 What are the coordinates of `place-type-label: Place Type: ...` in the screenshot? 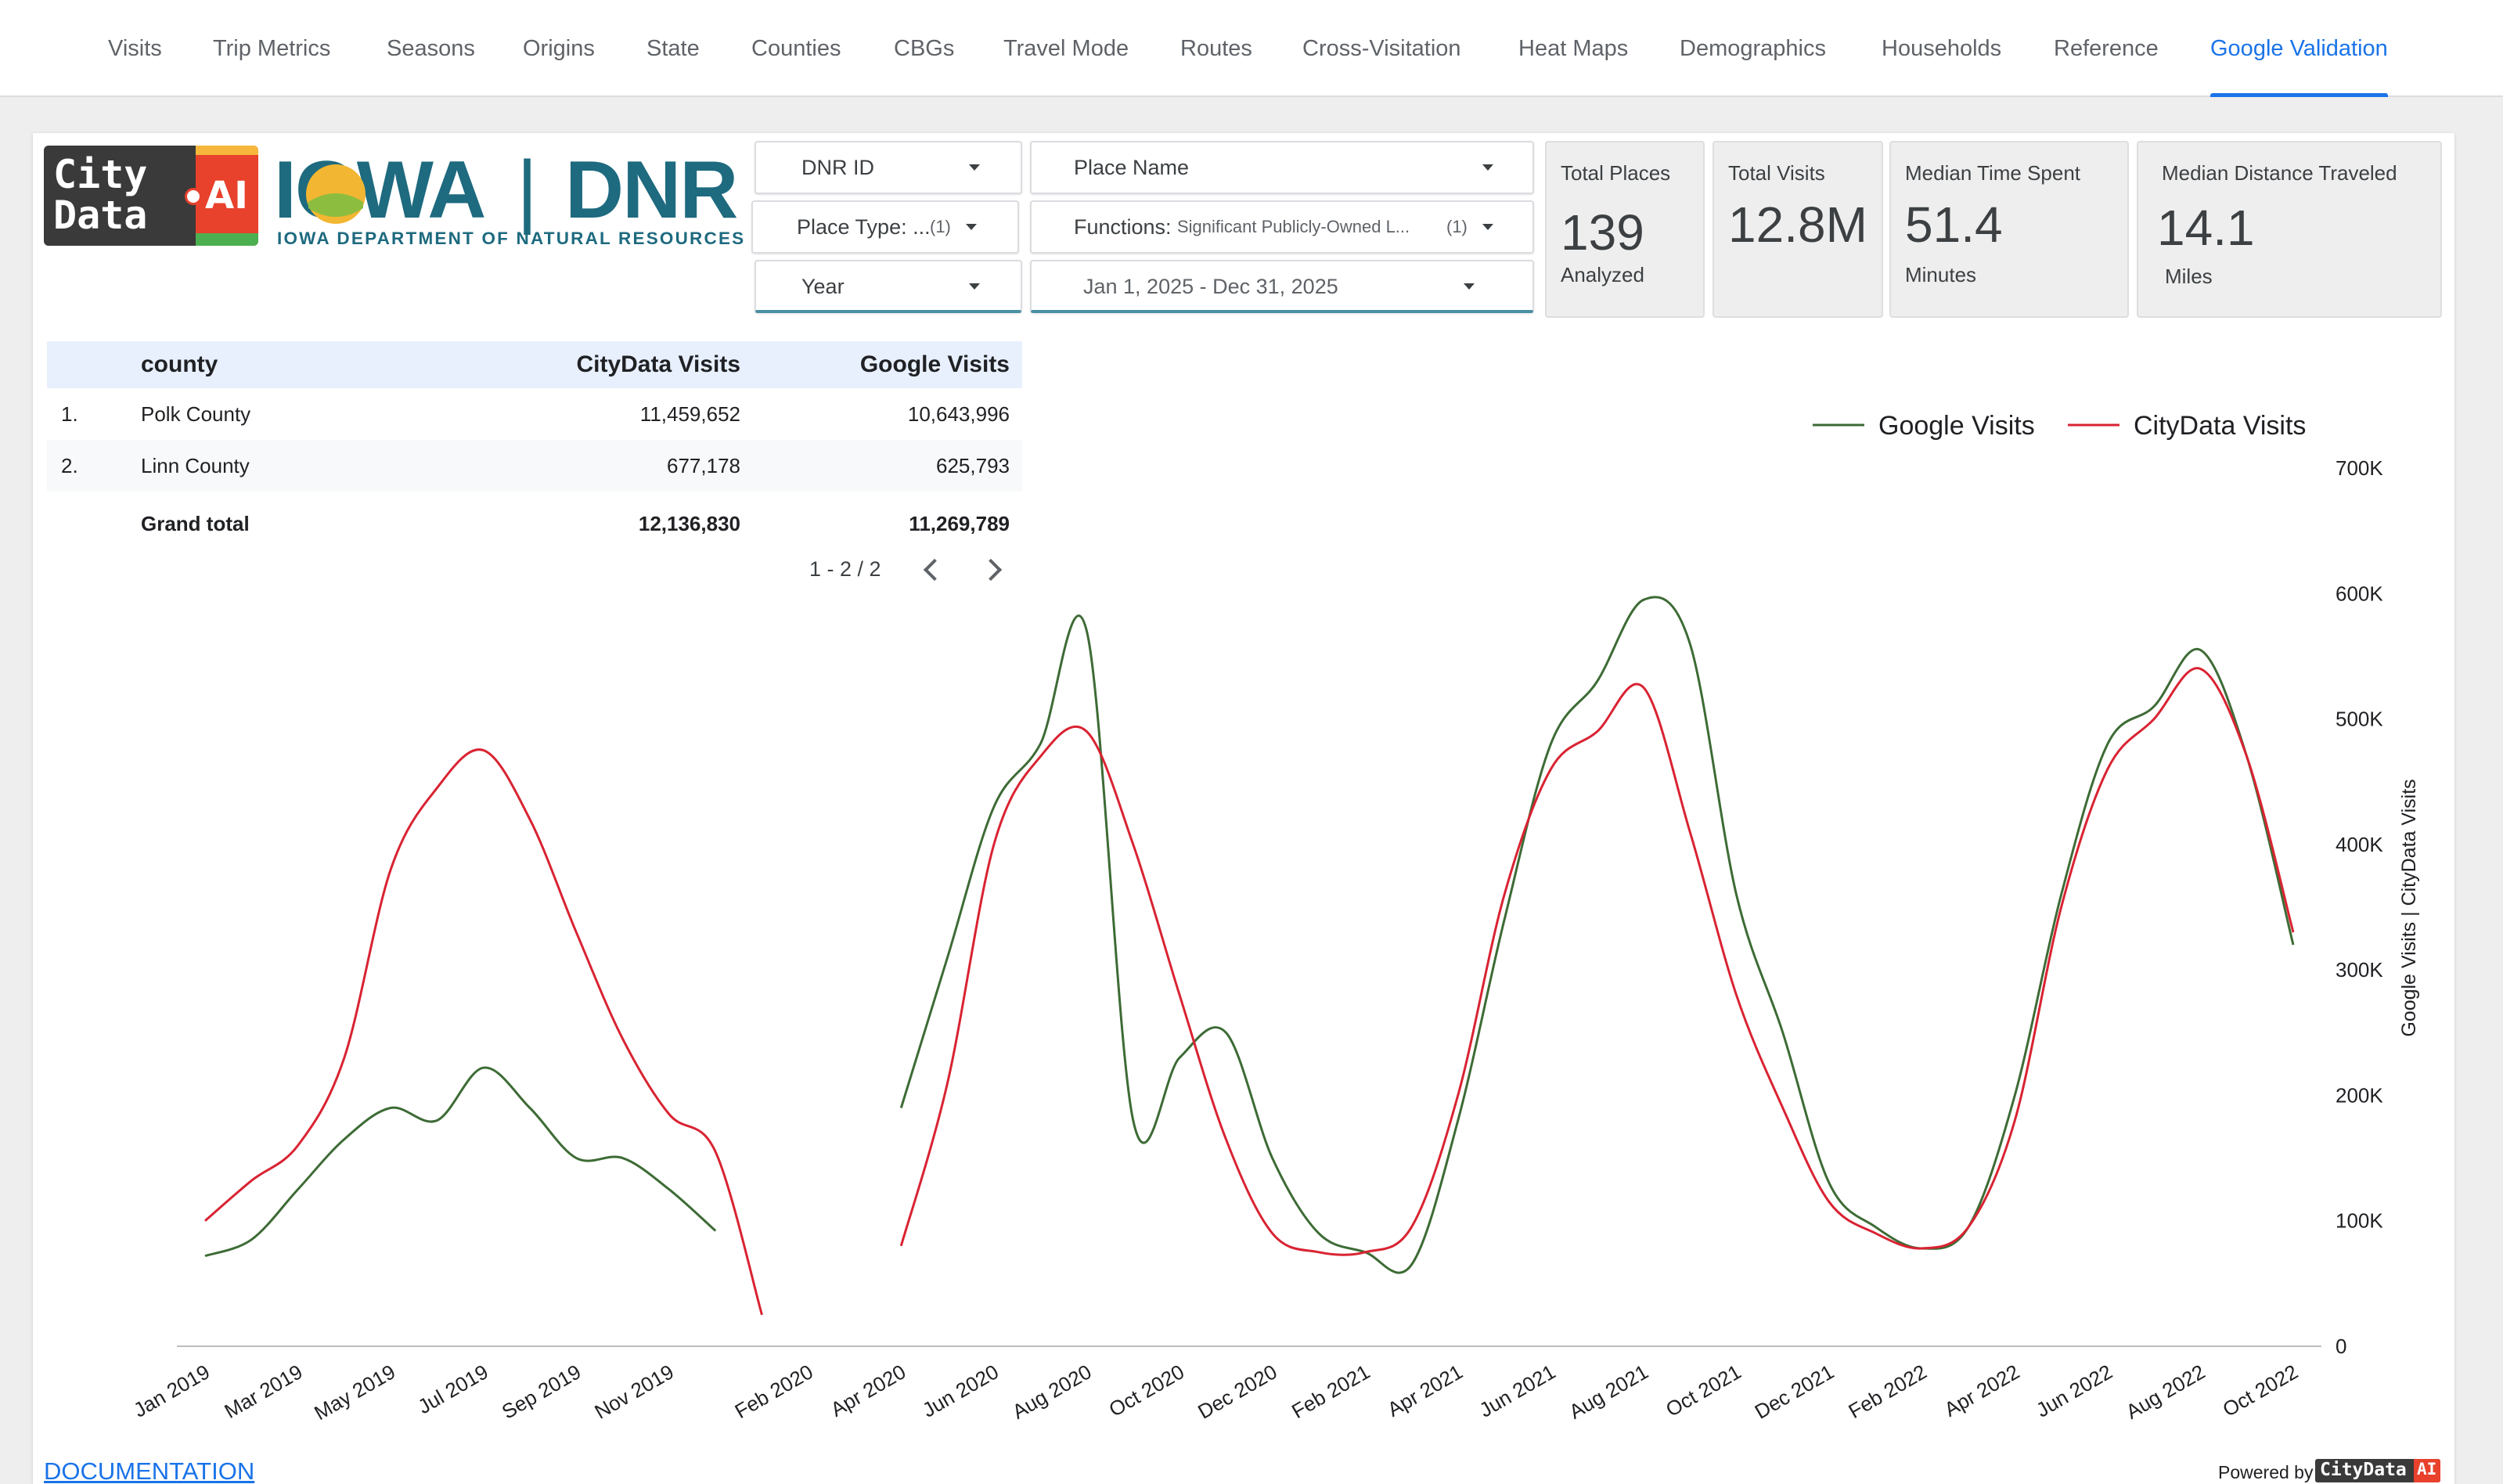 It's located at (864, 227).